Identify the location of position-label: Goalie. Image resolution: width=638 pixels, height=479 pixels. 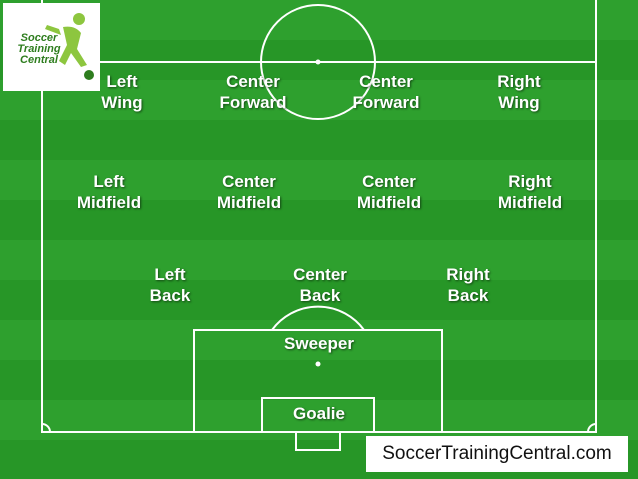
(319, 413).